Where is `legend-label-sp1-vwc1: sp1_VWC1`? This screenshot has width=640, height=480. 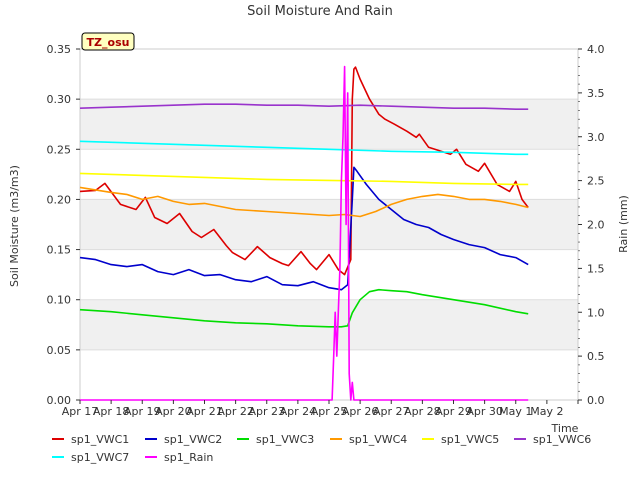
legend-label-sp1-vwc1: sp1_VWC1 is located at coordinates (100, 439).